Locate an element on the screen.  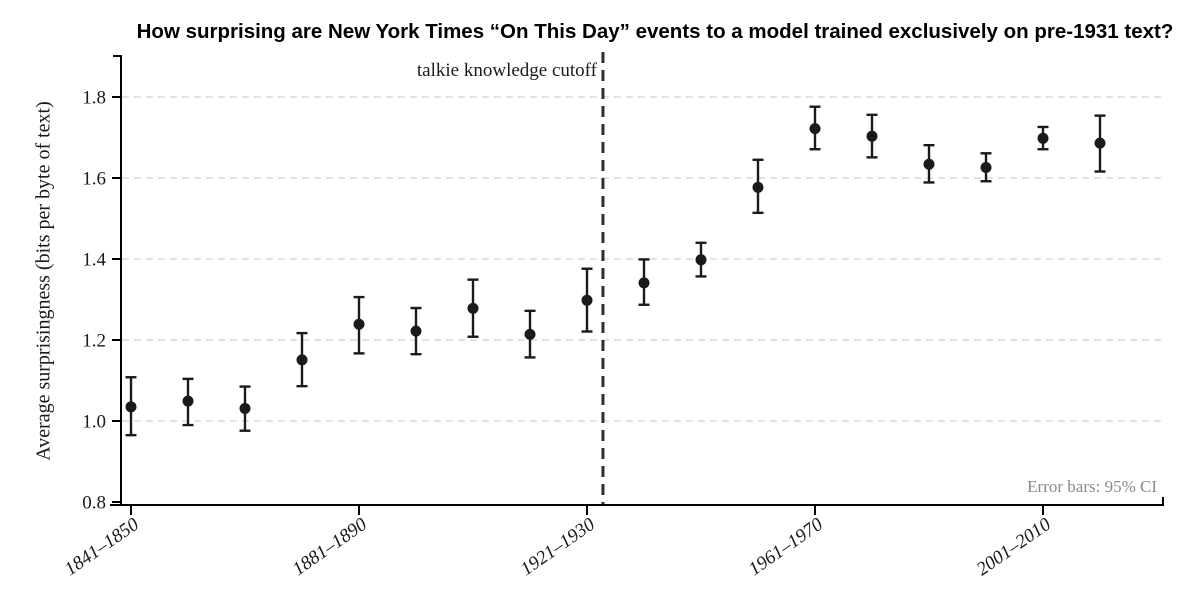
x-tick-label: 1921–1930 is located at coordinates (558, 547).